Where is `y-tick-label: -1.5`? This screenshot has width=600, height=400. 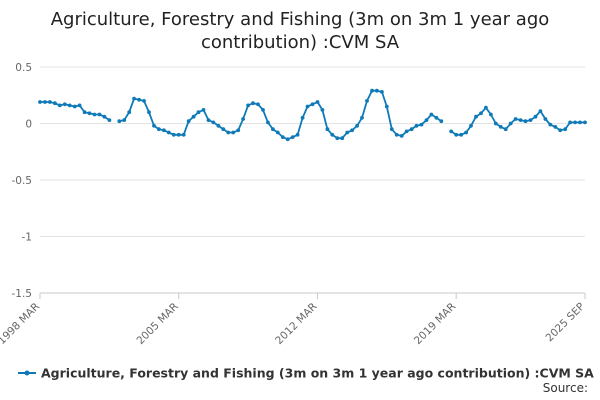
y-tick-label: -1.5 is located at coordinates (22, 294).